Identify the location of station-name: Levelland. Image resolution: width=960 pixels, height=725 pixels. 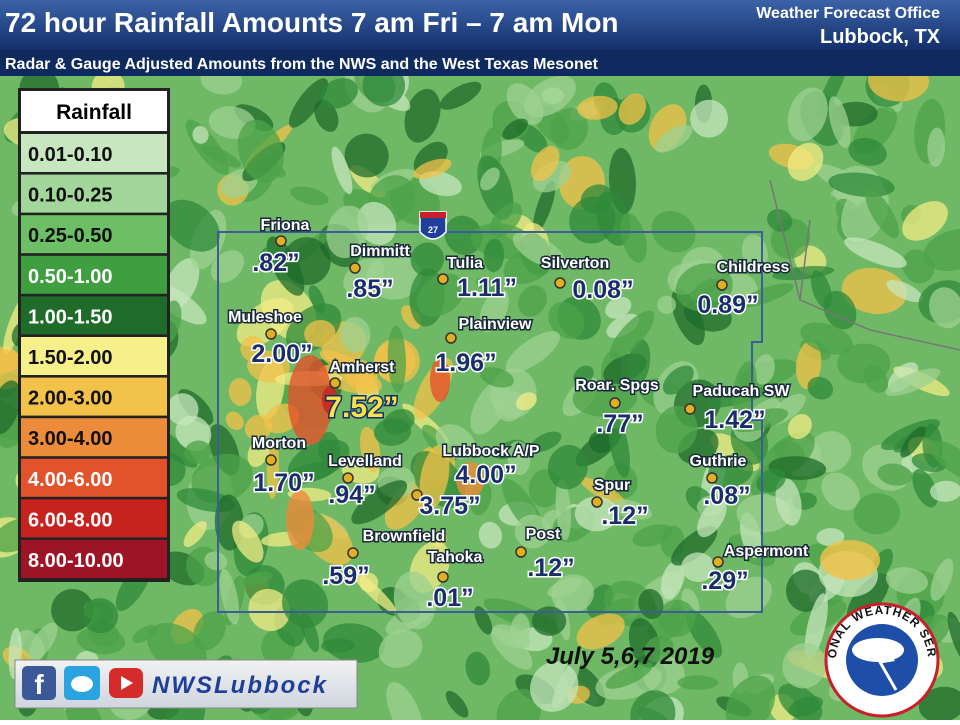
(365, 461).